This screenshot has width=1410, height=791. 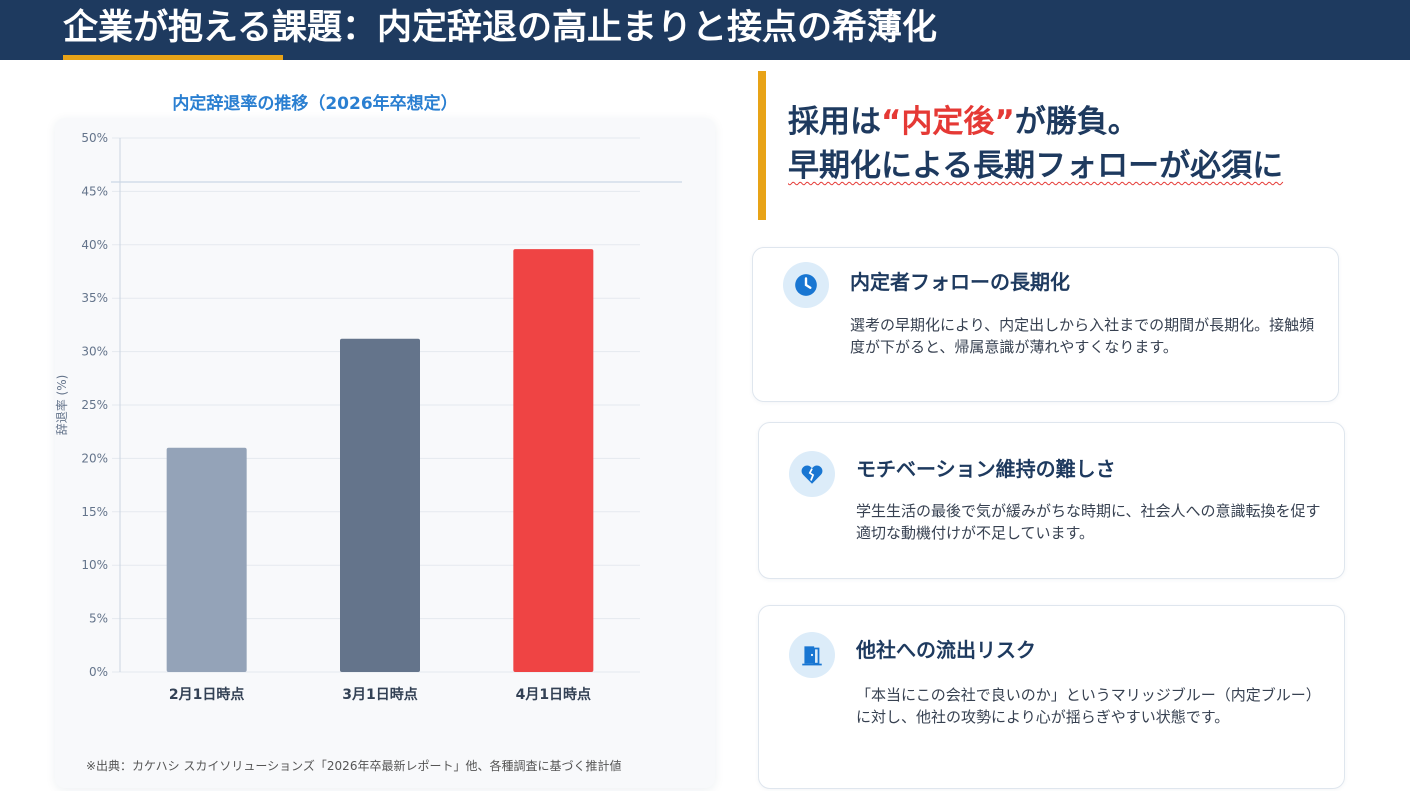 What do you see at coordinates (94, 565) in the screenshot?
I see `y-tick-label: 10%` at bounding box center [94, 565].